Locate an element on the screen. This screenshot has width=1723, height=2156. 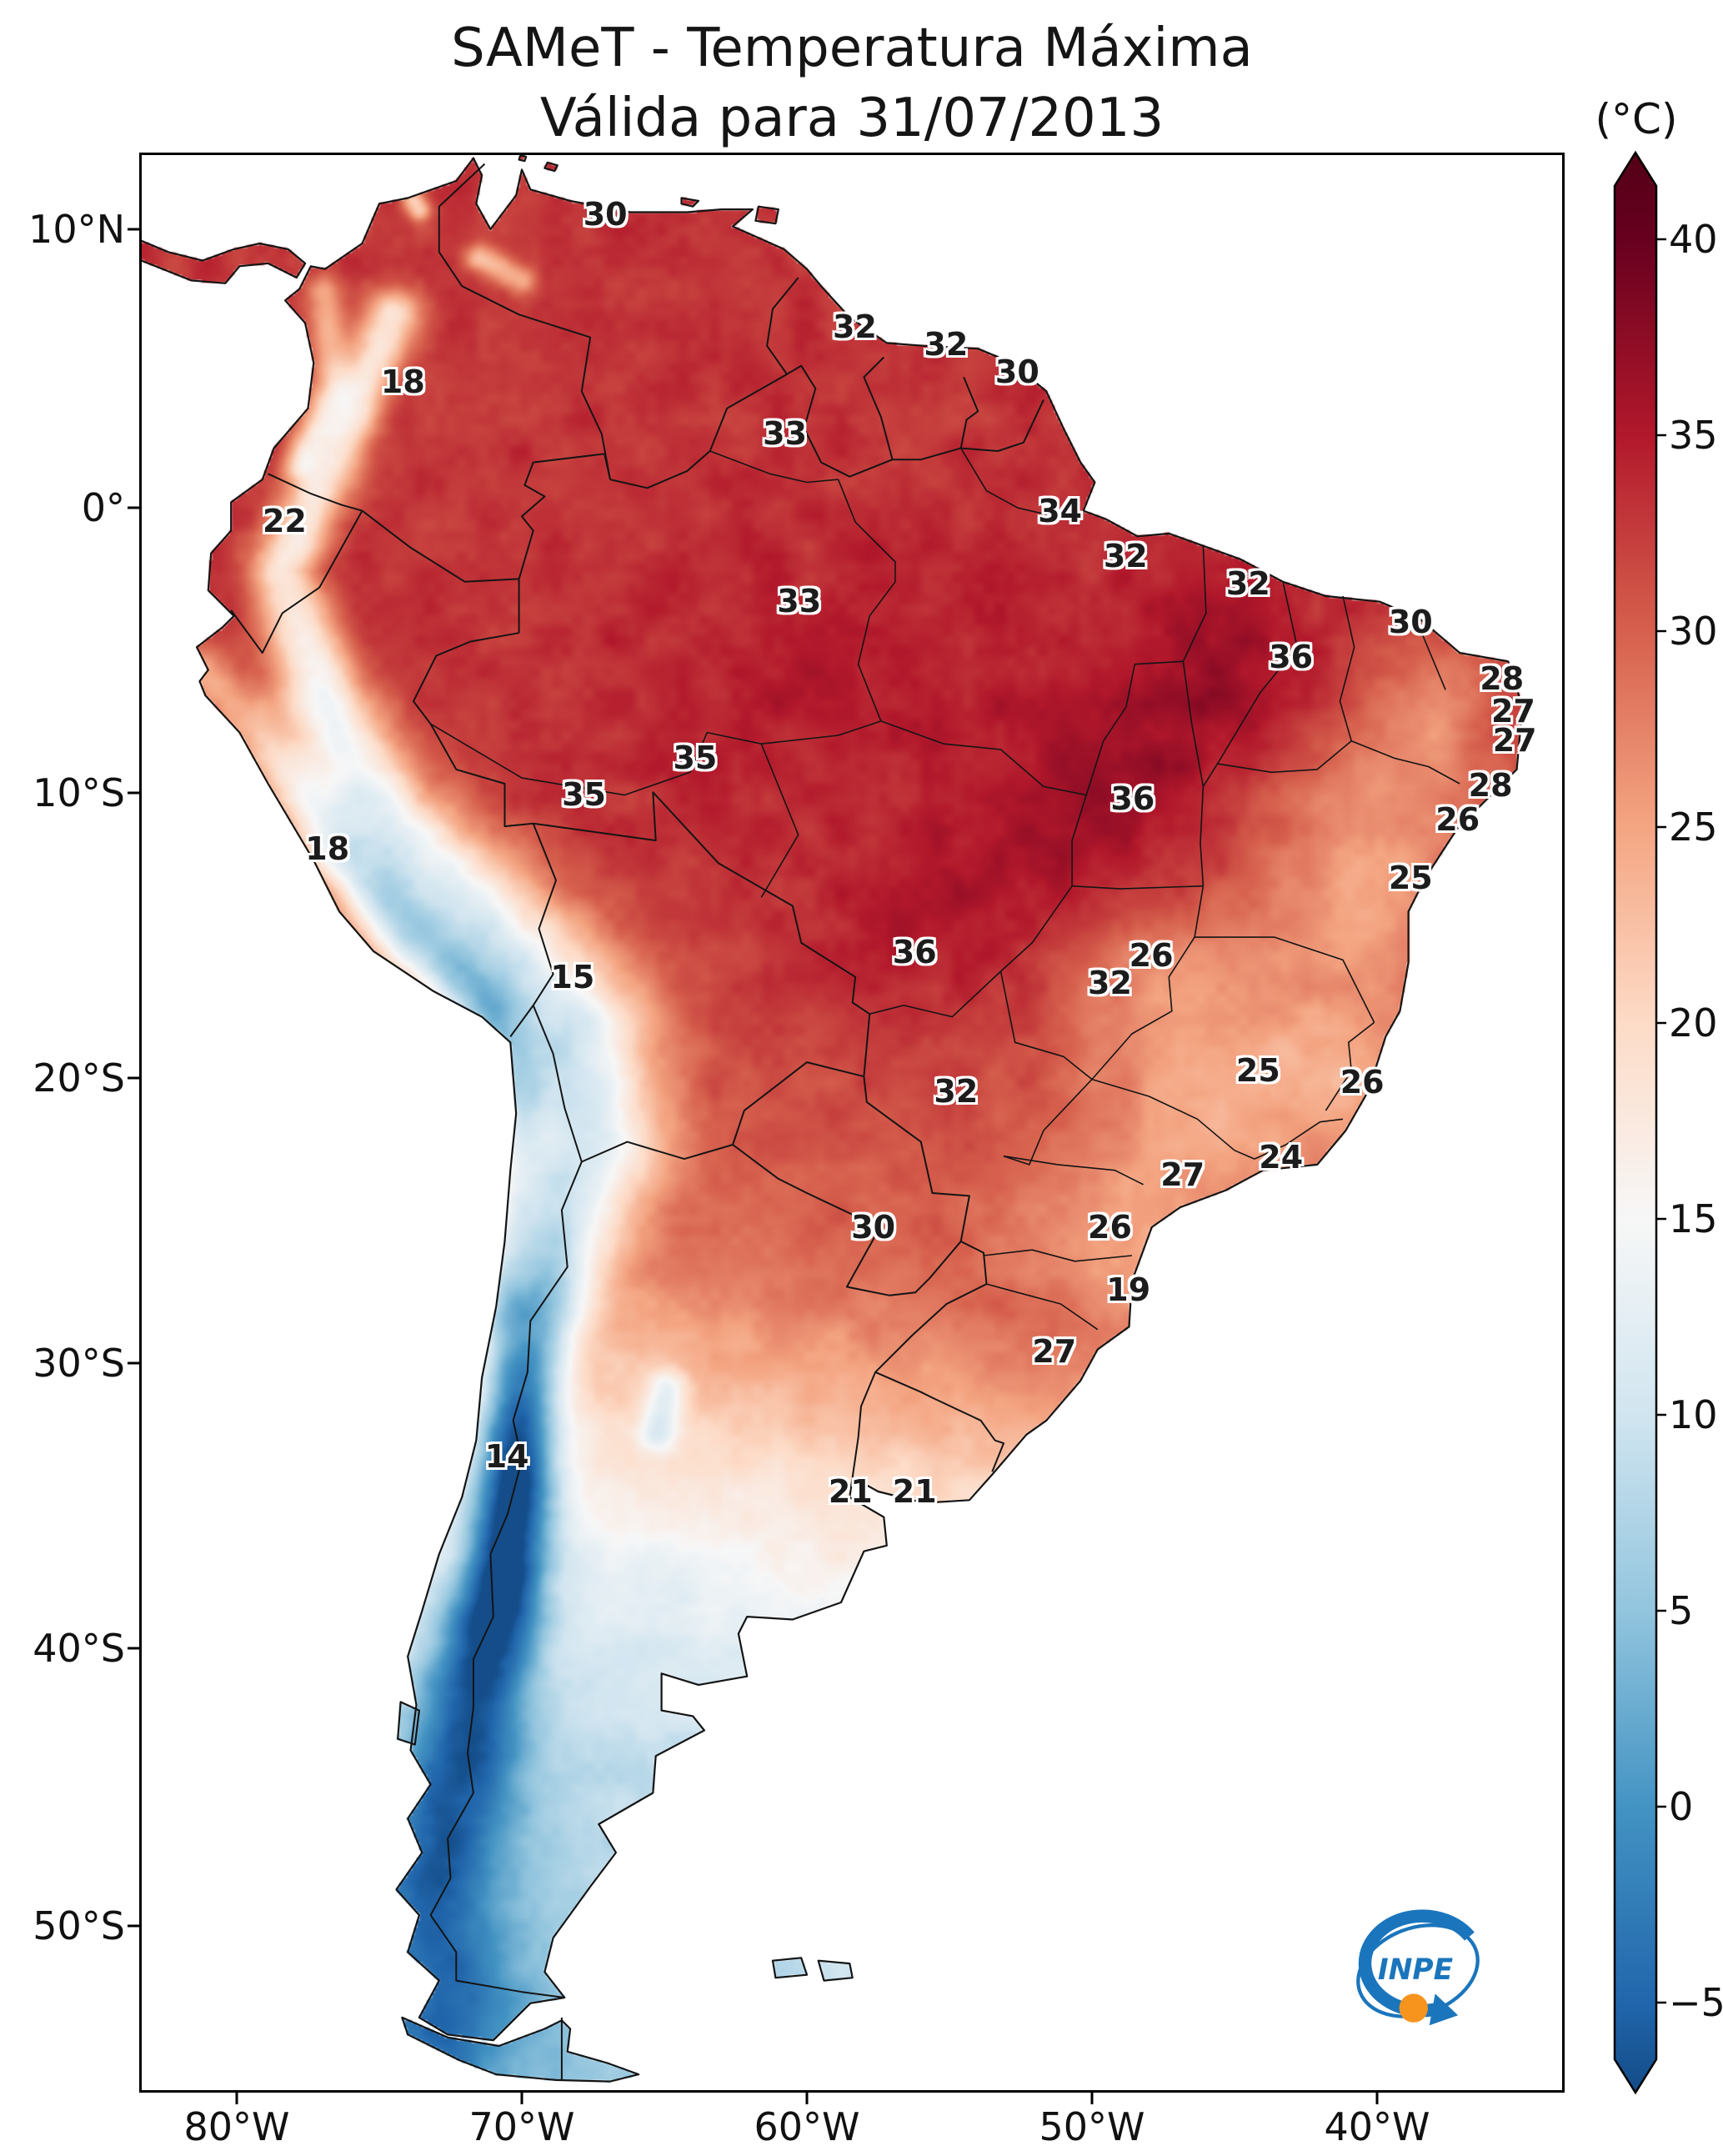
orange-planet-icon is located at coordinates (1414, 2008).